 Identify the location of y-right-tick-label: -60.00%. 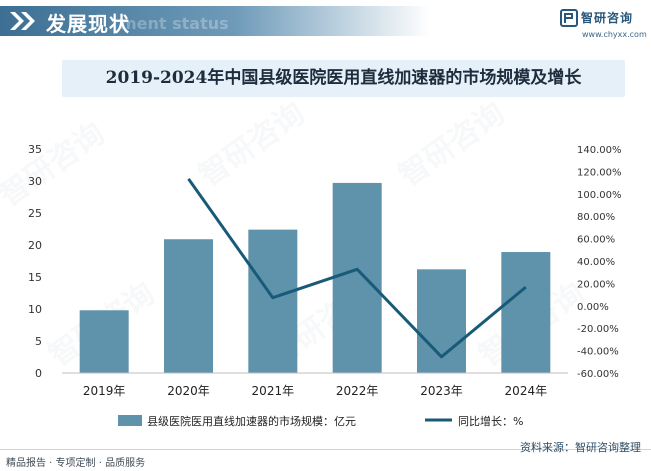
(598, 374).